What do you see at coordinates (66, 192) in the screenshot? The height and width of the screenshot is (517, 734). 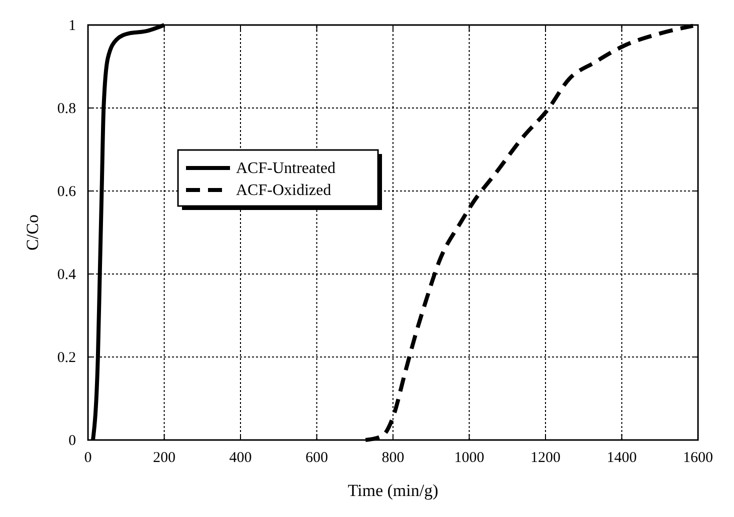 I see `y-tick-label: 0.6` at bounding box center [66, 192].